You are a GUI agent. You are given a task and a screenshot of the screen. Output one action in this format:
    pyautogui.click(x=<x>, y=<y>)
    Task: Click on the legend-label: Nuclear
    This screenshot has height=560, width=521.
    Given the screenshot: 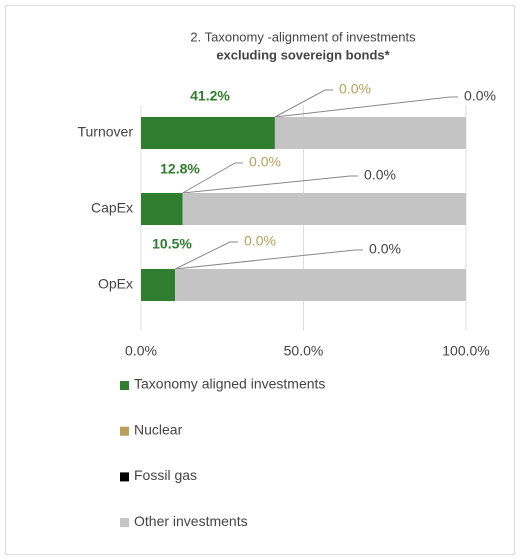 What is the action you would take?
    pyautogui.click(x=158, y=429)
    